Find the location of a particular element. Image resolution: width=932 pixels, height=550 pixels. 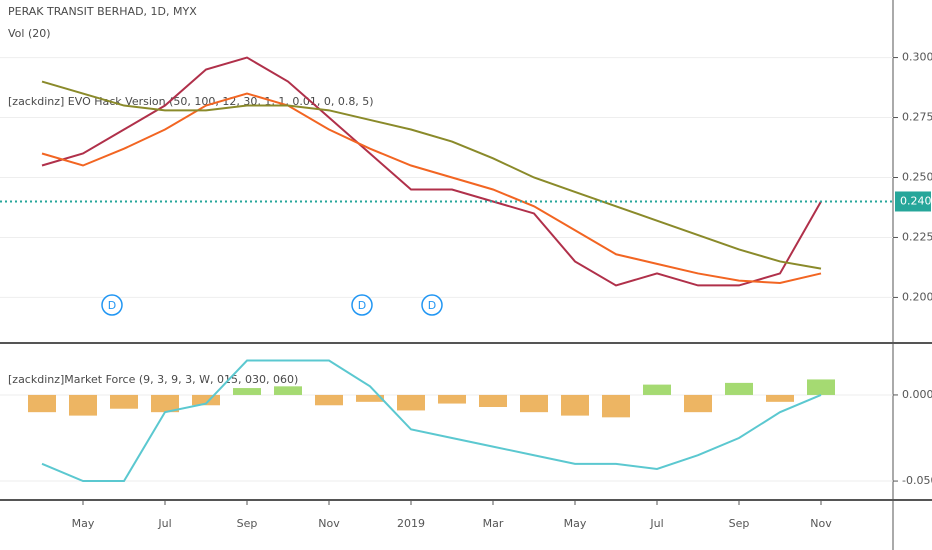

y-tick-label: 0.300 is located at coordinates (917, 57).